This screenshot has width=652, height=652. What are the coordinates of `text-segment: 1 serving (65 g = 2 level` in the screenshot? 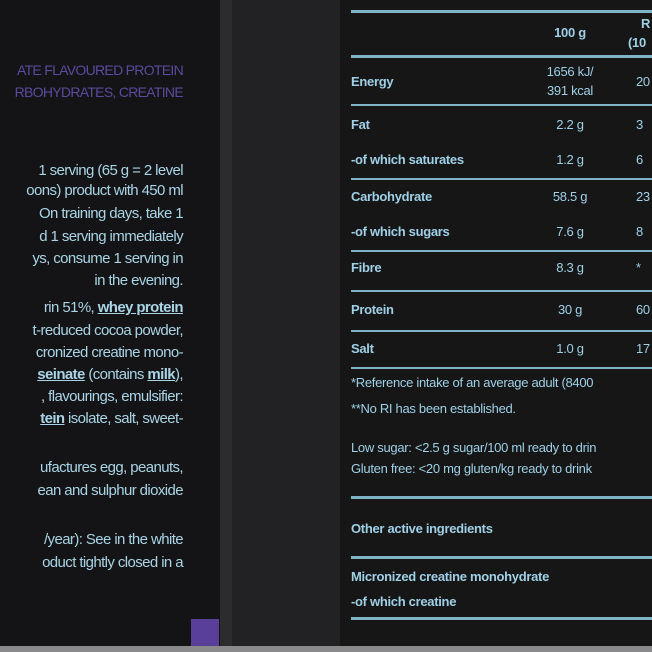 It's located at (110, 170).